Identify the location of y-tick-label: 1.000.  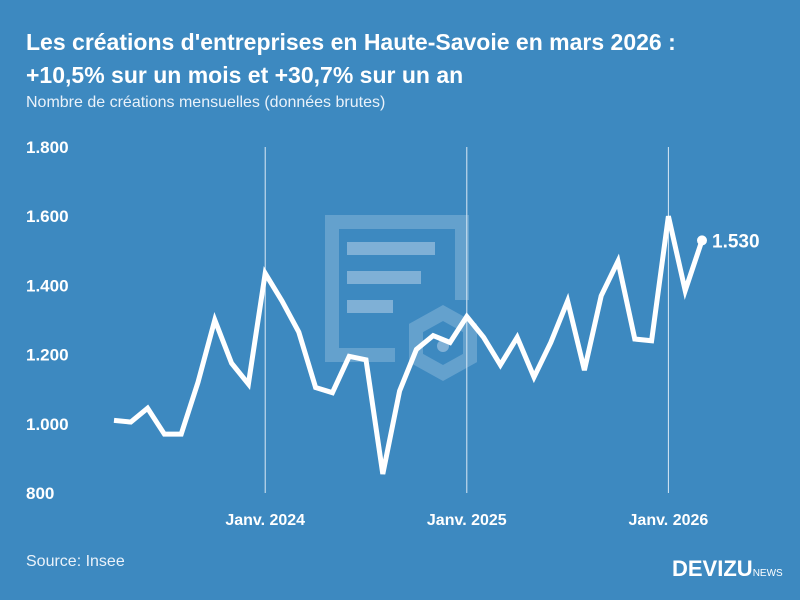
(47, 424).